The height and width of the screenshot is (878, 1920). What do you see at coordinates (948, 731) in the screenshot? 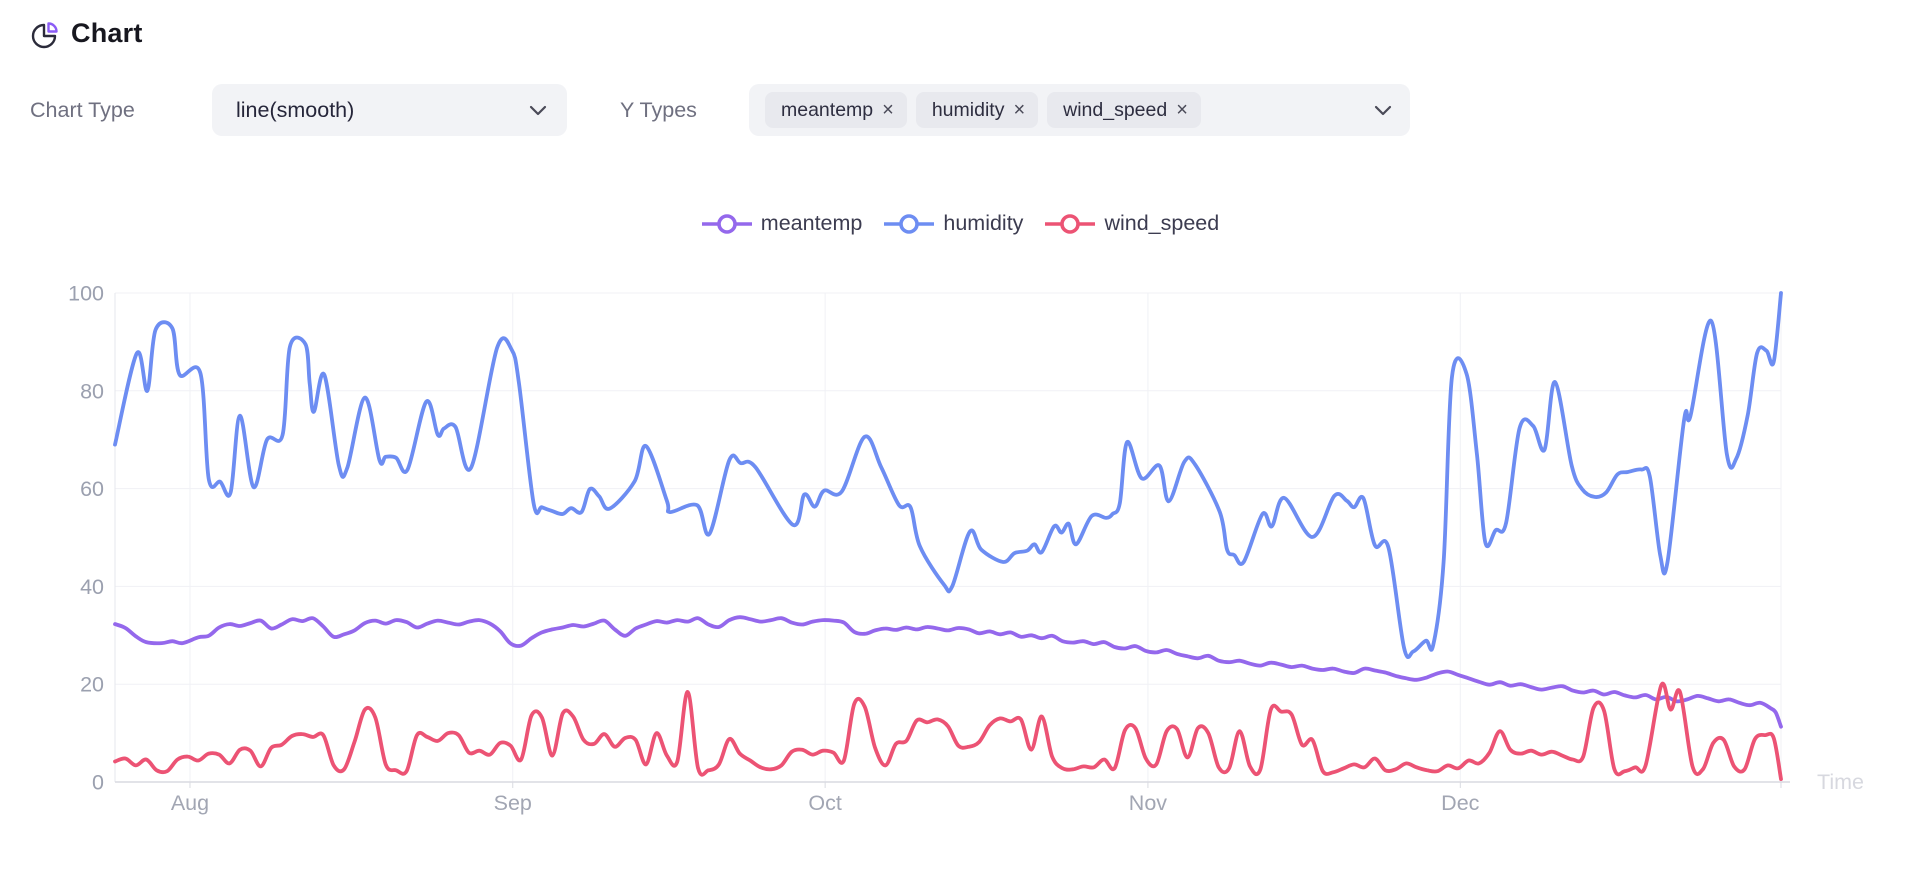
I see `series-line-wind_speed` at bounding box center [948, 731].